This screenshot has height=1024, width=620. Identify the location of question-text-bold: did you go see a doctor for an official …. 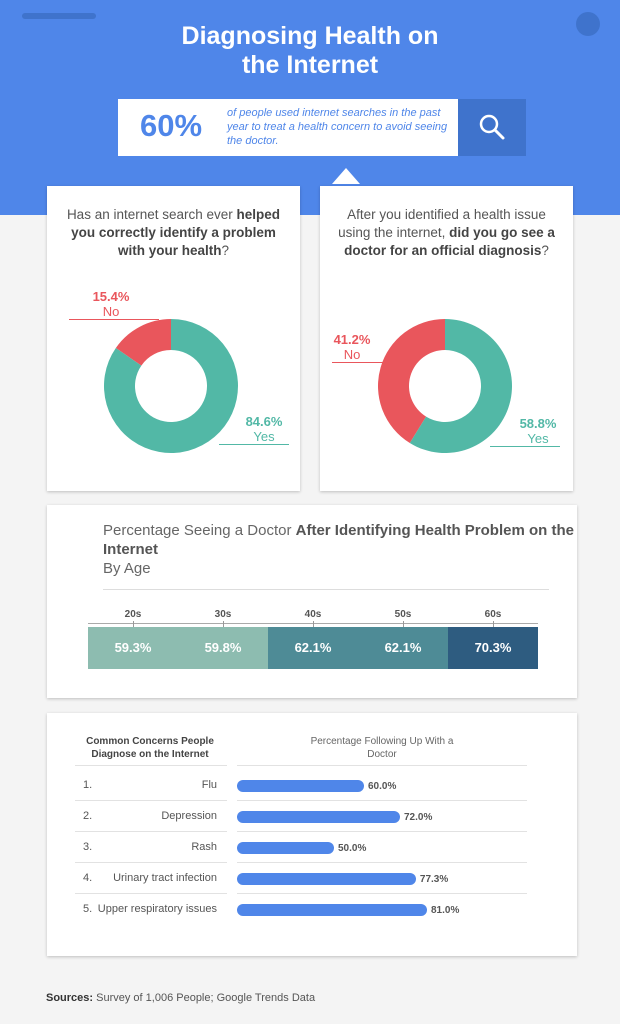
(449, 241).